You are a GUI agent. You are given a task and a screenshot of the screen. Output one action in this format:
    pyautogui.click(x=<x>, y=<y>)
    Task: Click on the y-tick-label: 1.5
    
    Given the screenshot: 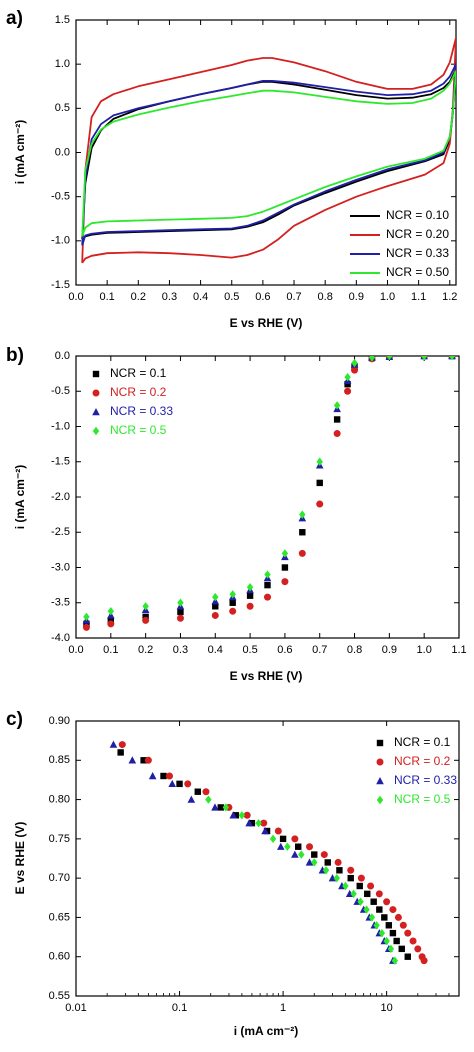 What is the action you would take?
    pyautogui.click(x=62, y=20)
    